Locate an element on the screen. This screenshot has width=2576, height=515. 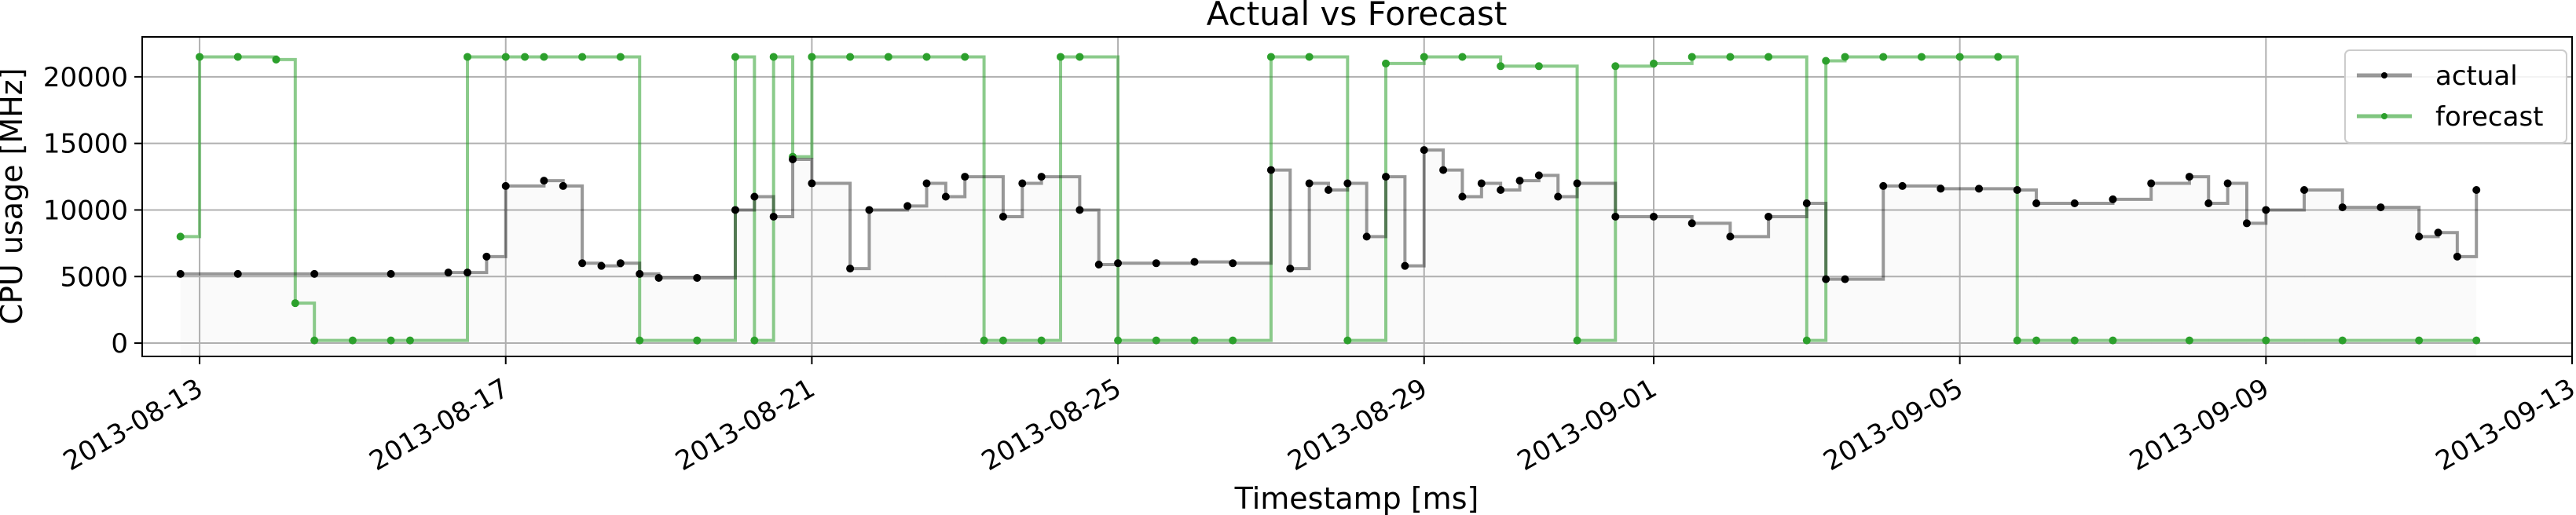
y-tick-label: 10000 is located at coordinates (85, 210).